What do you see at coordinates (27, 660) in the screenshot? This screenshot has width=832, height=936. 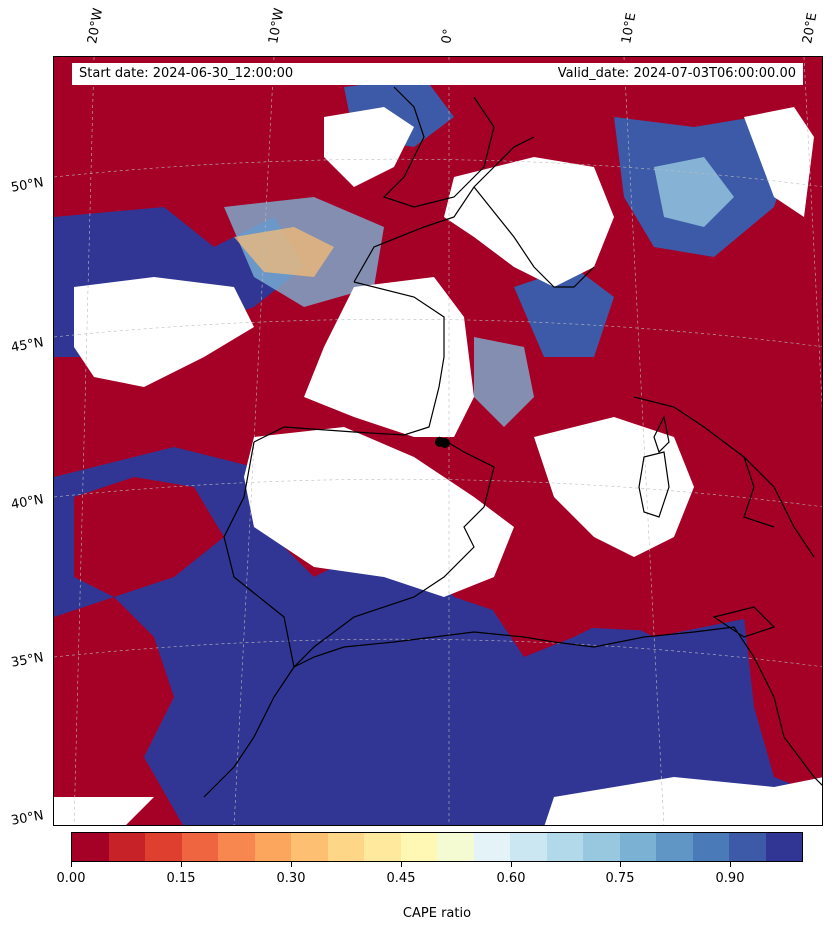 I see `lat-label-35n: 35°N` at bounding box center [27, 660].